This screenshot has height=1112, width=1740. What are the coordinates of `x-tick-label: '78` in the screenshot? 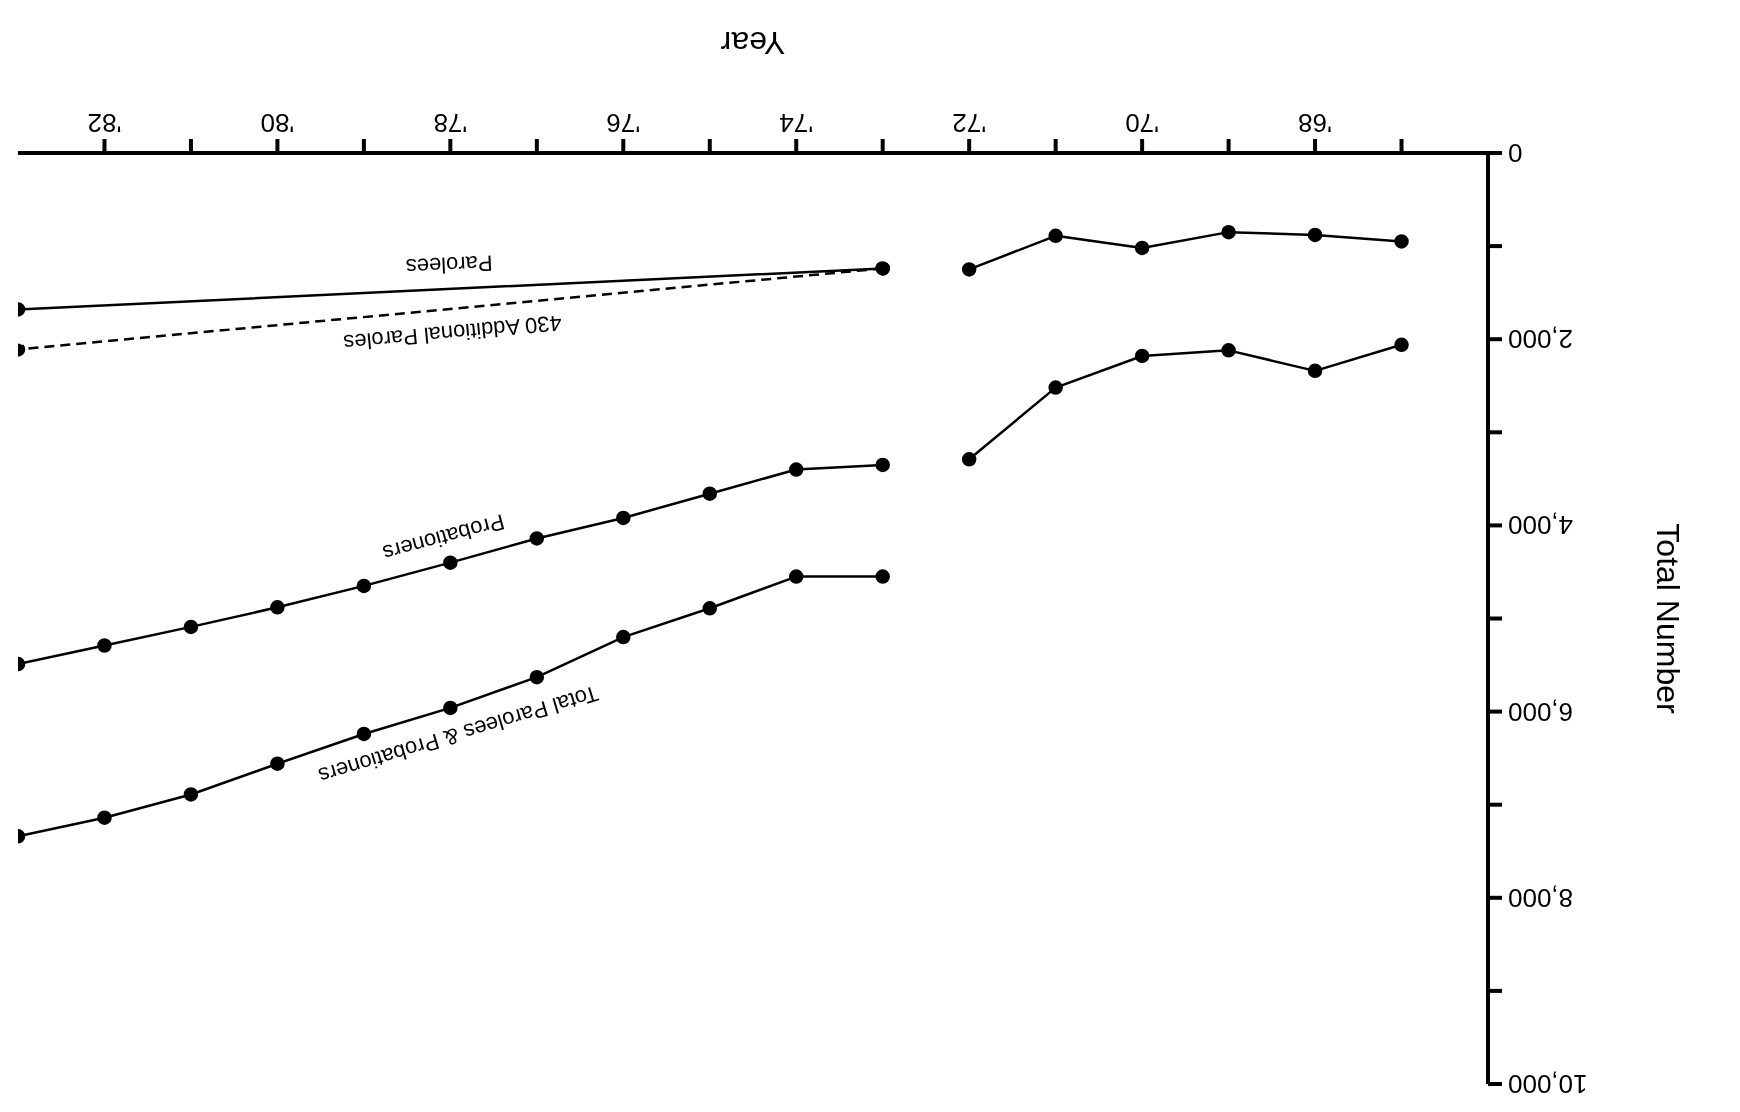 It's located at (450, 123).